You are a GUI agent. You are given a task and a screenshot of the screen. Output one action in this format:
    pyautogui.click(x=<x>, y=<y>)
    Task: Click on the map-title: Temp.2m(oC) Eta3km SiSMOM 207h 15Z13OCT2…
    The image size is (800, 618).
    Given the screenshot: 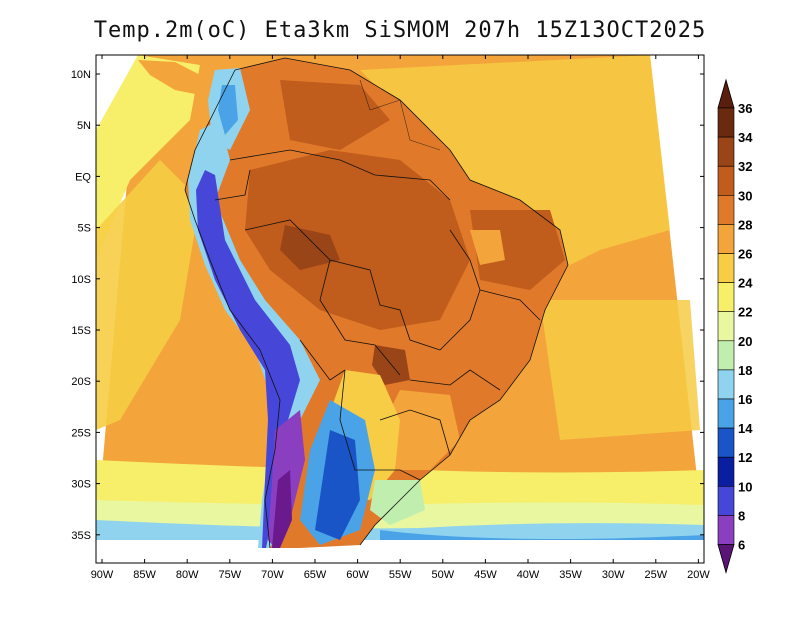 What is the action you would take?
    pyautogui.click(x=400, y=30)
    